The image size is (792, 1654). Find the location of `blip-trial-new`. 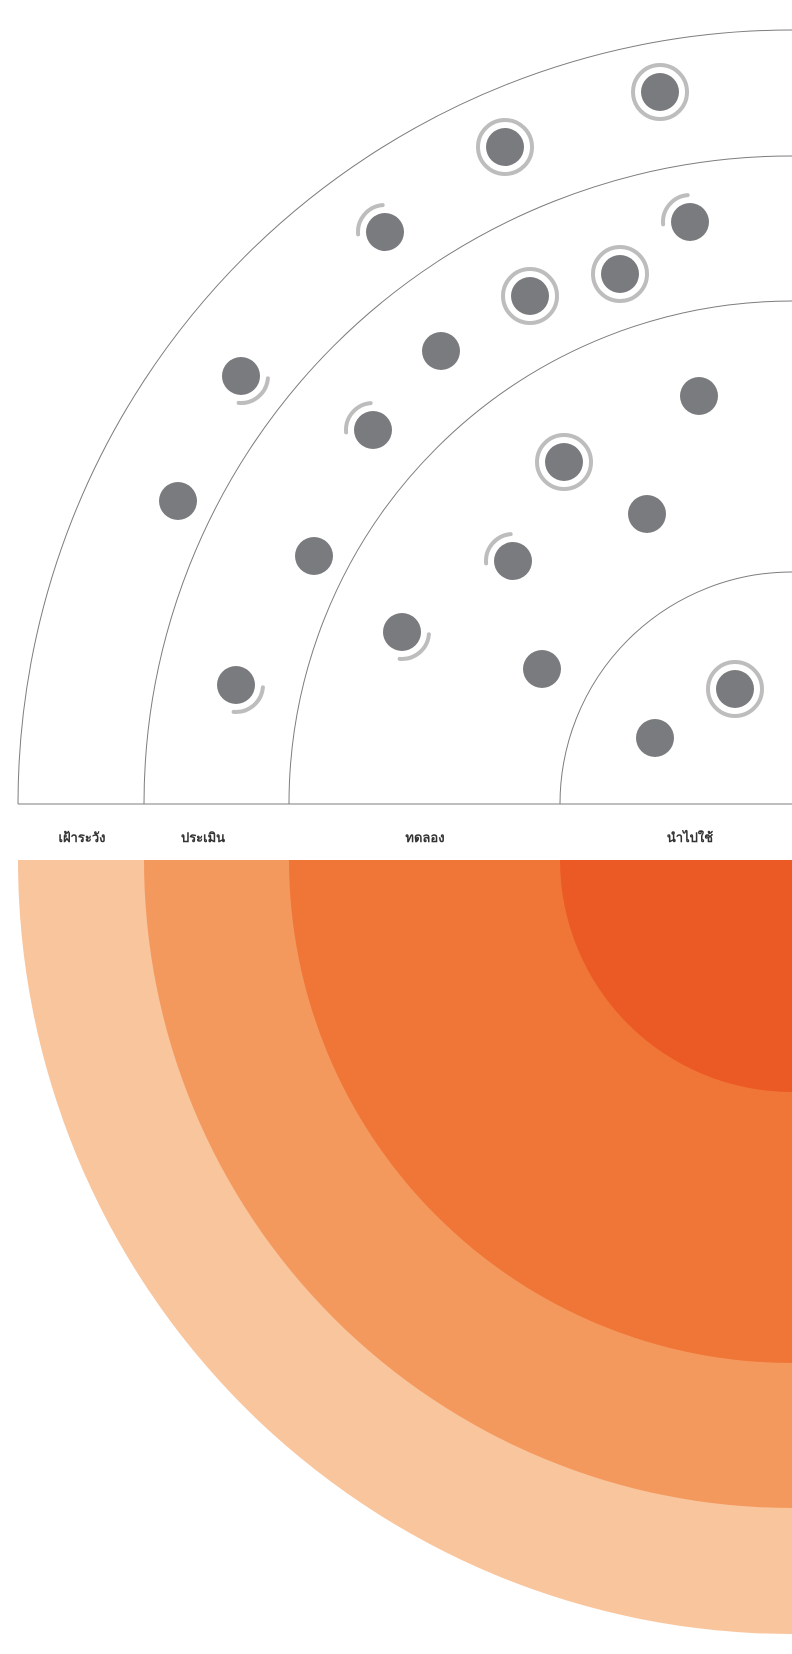

blip-trial-new is located at coordinates (564, 462).